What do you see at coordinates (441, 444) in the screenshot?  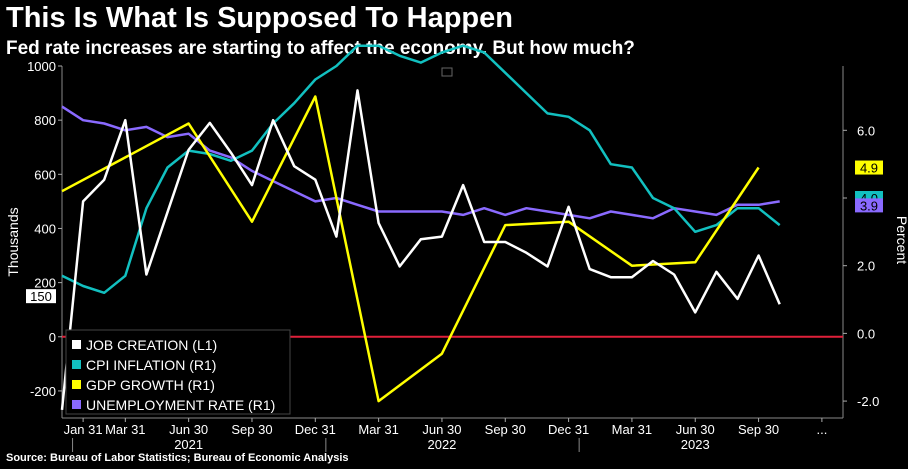 I see `year-label: 2022` at bounding box center [441, 444].